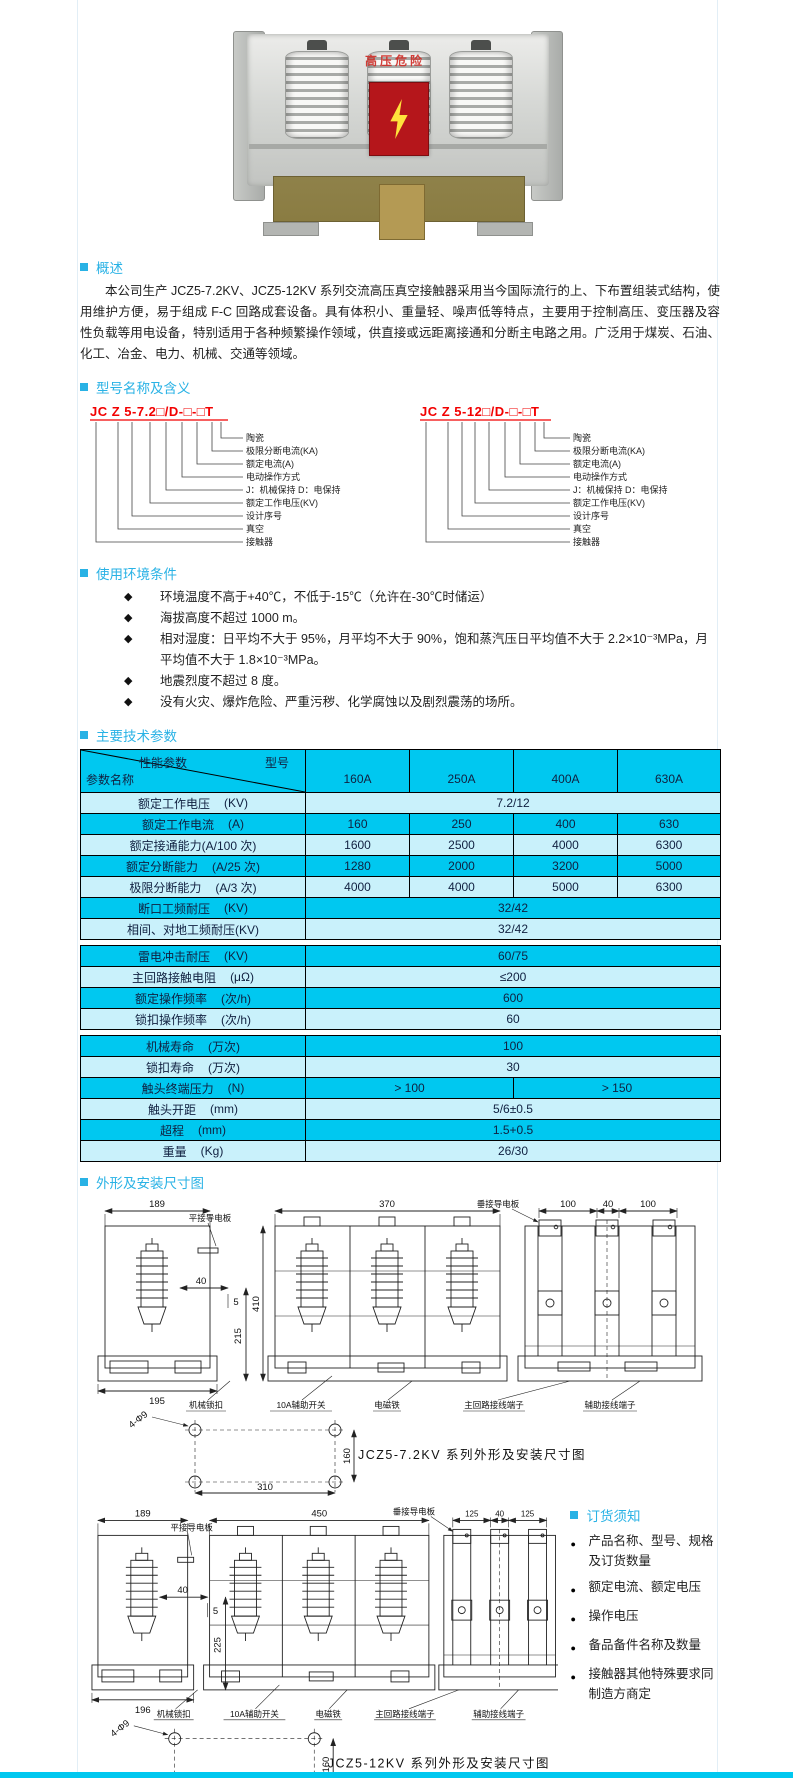 The width and height of the screenshot is (793, 1778). Describe the element at coordinates (357, 866) in the screenshot. I see `param-value: 1280` at that location.